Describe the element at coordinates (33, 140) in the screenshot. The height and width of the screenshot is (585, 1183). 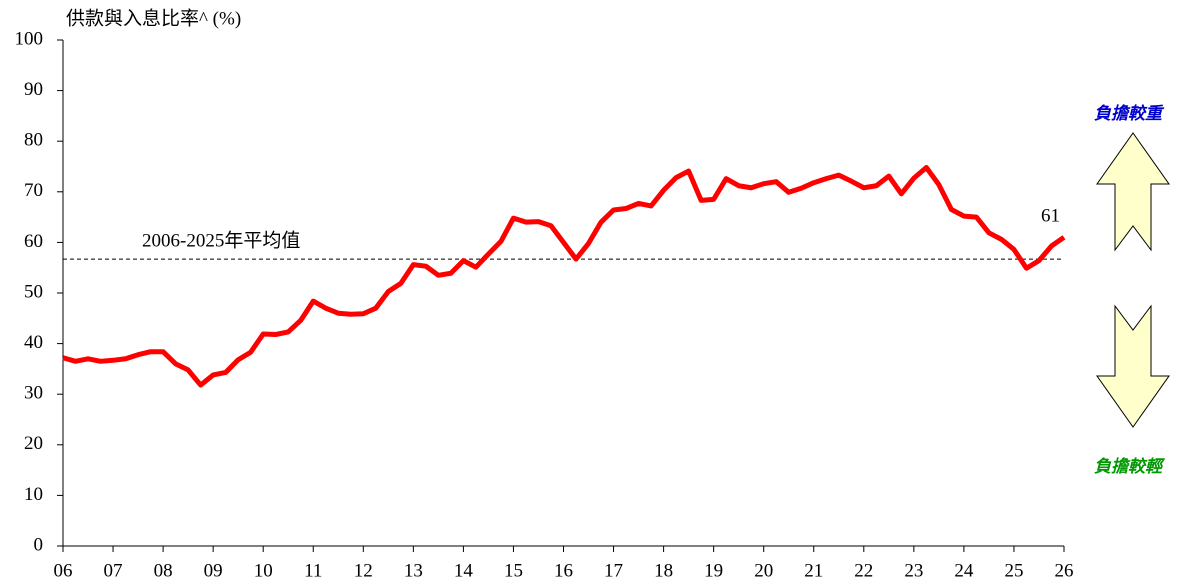
I see `y-tick-label: 80` at that location.